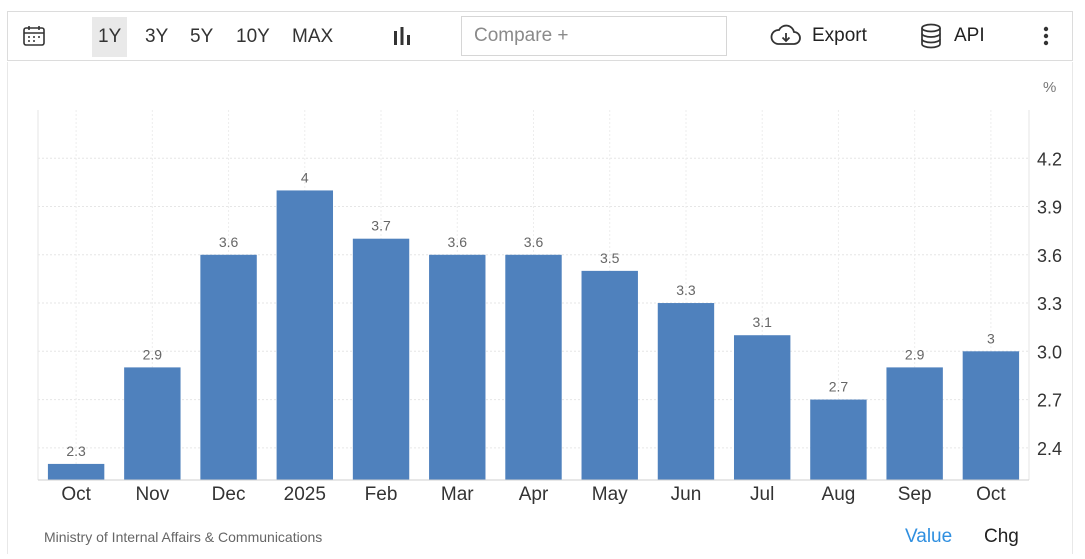  What do you see at coordinates (609, 375) in the screenshot?
I see `bar-may` at bounding box center [609, 375].